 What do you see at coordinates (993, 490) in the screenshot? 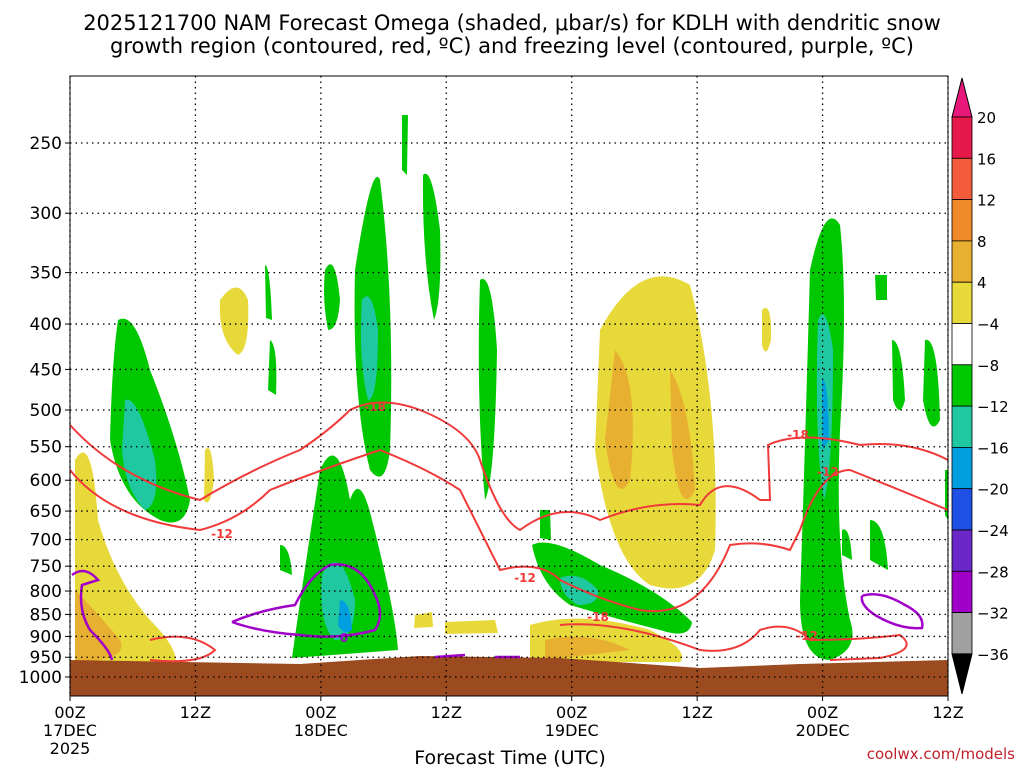
I see `colorbar-label: −20` at bounding box center [993, 490].